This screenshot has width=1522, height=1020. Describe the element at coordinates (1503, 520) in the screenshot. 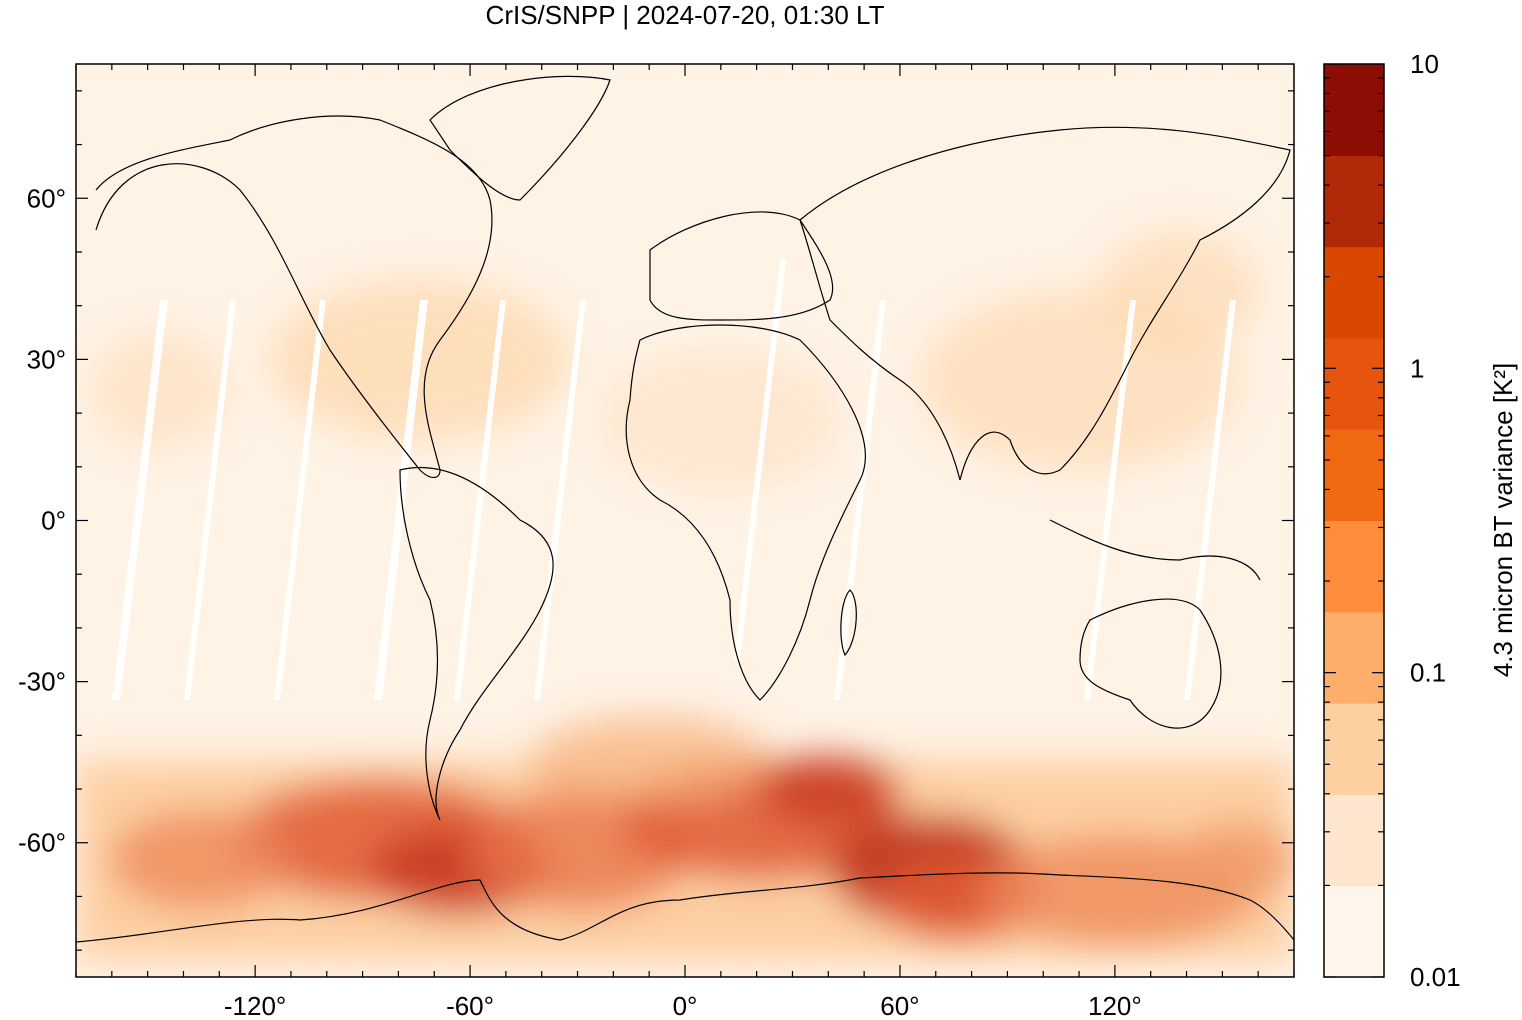

I see `colorbar-label: 4.3 micron BT variance [K²]` at that location.